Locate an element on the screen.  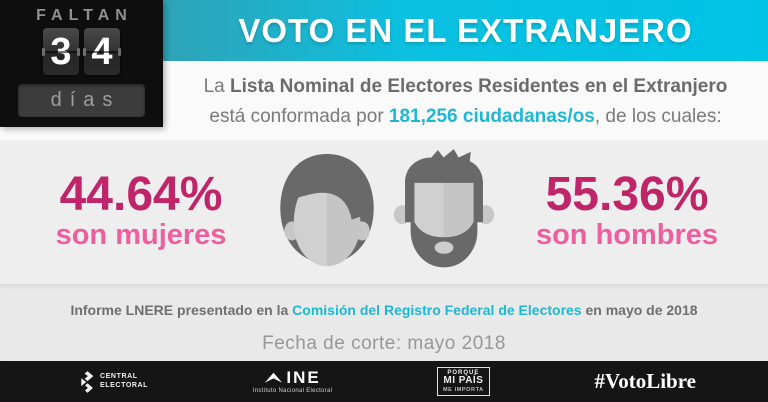
man-face-icon is located at coordinates (444, 208).